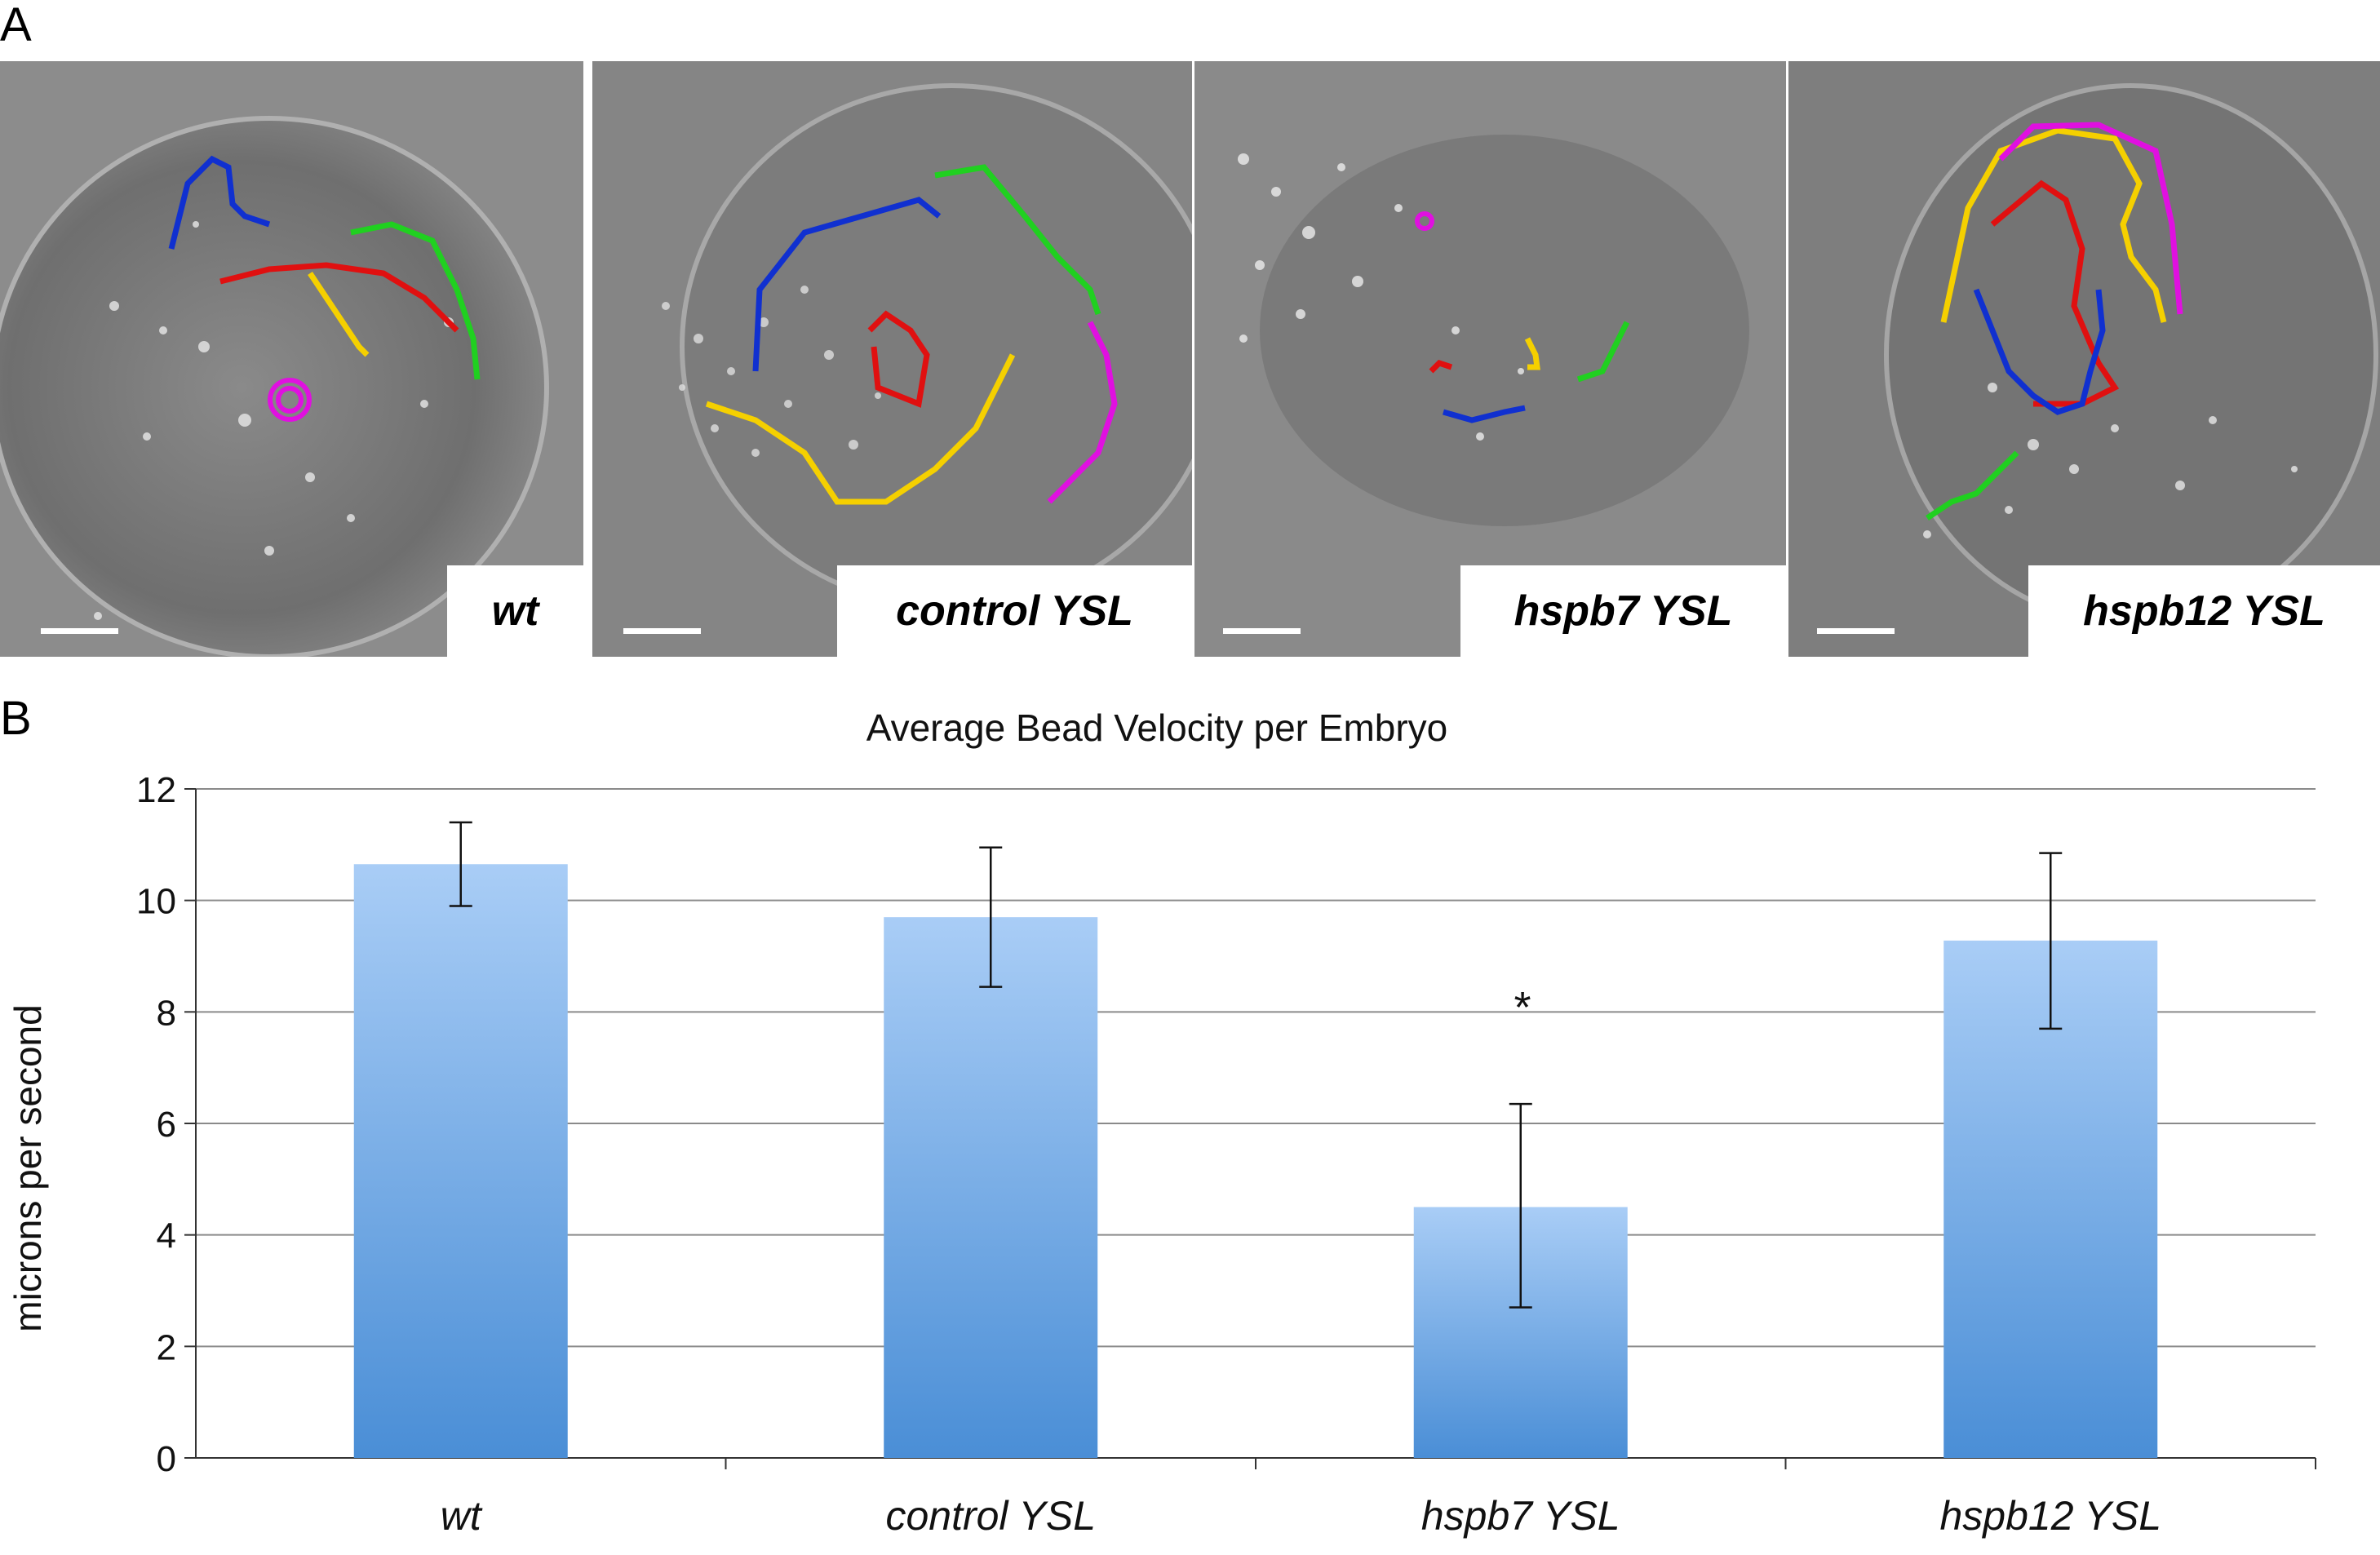 The image size is (2380, 1555). What do you see at coordinates (1623, 611) in the screenshot?
I see `micrograph-label-hspb7-ysl: hspb7 YSL` at bounding box center [1623, 611].